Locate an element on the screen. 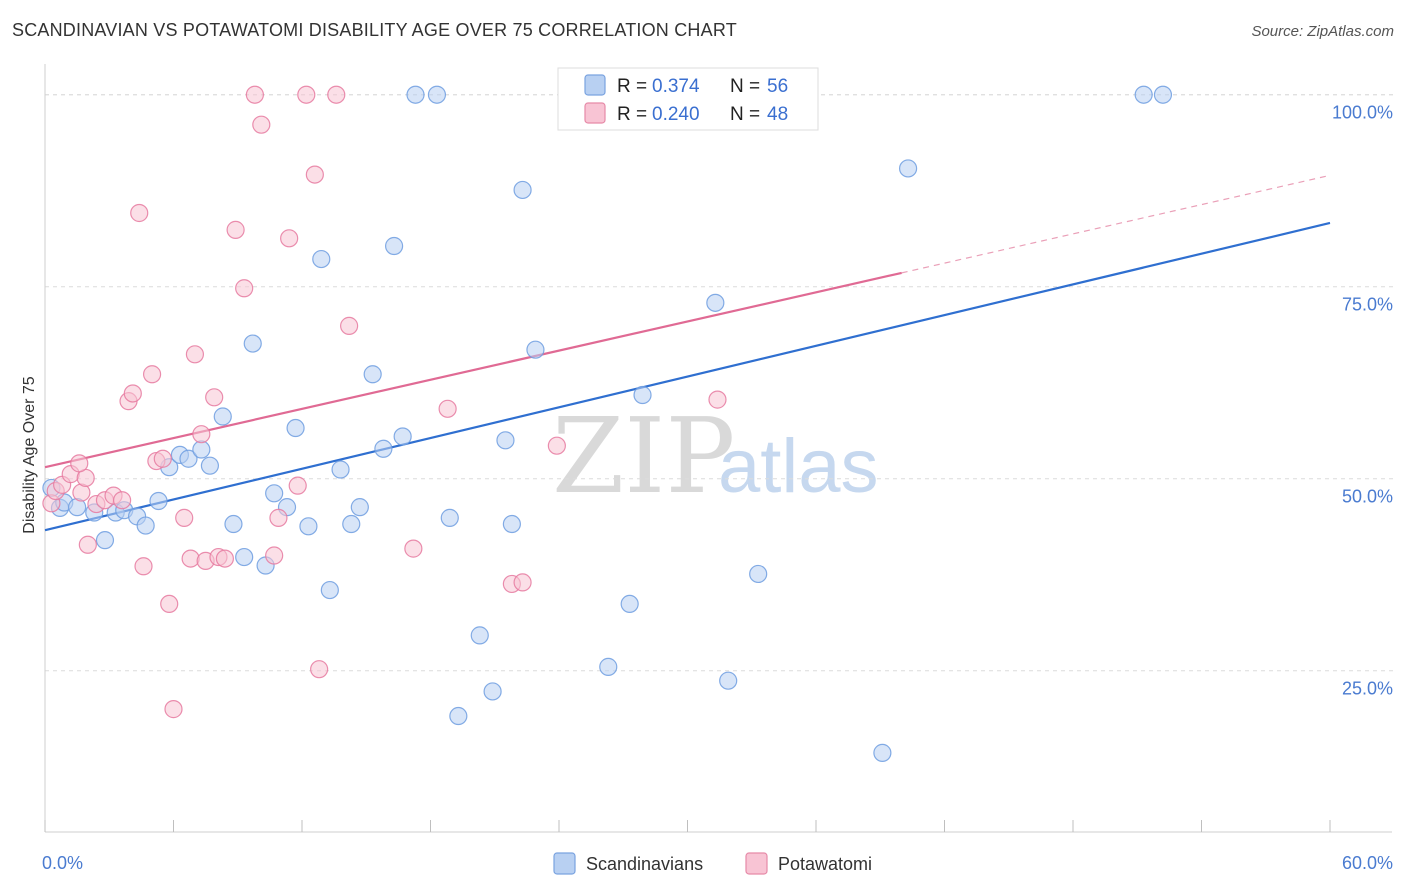 The height and width of the screenshot is (892, 1406). x-tick-labels: 0.0% 60.0% is located at coordinates (717, 863).